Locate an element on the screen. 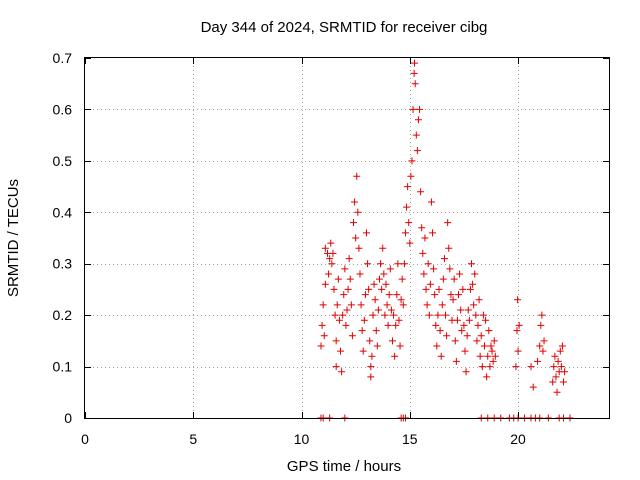 The width and height of the screenshot is (640, 480). x-axis-title: GPS time / hours is located at coordinates (344, 466).